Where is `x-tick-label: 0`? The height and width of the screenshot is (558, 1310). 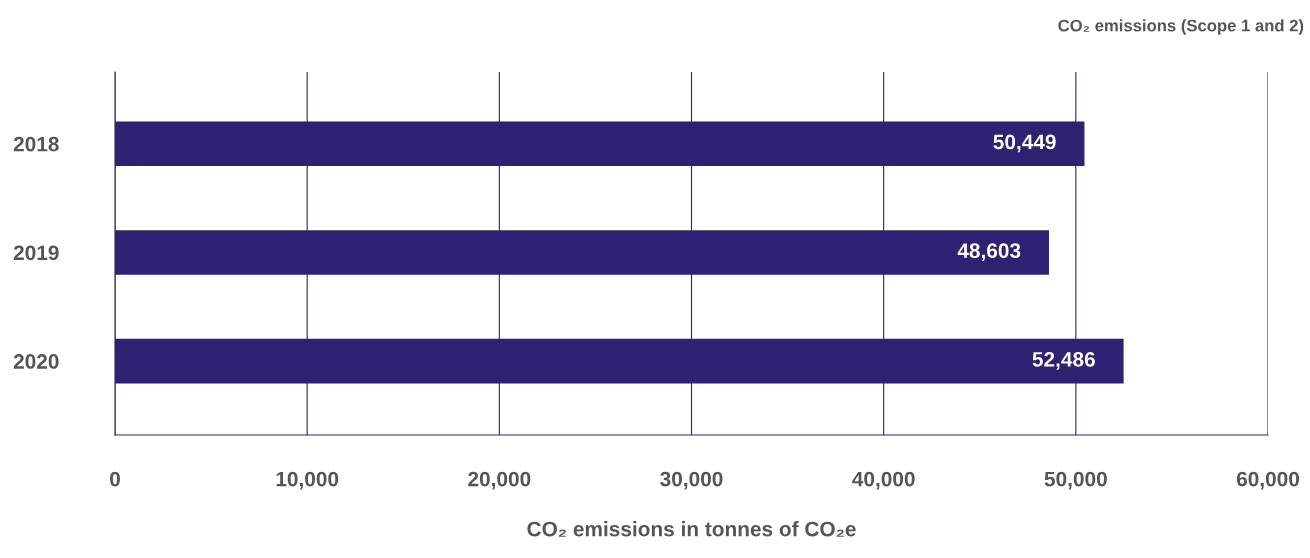
x-tick-label: 0 is located at coordinates (115, 479).